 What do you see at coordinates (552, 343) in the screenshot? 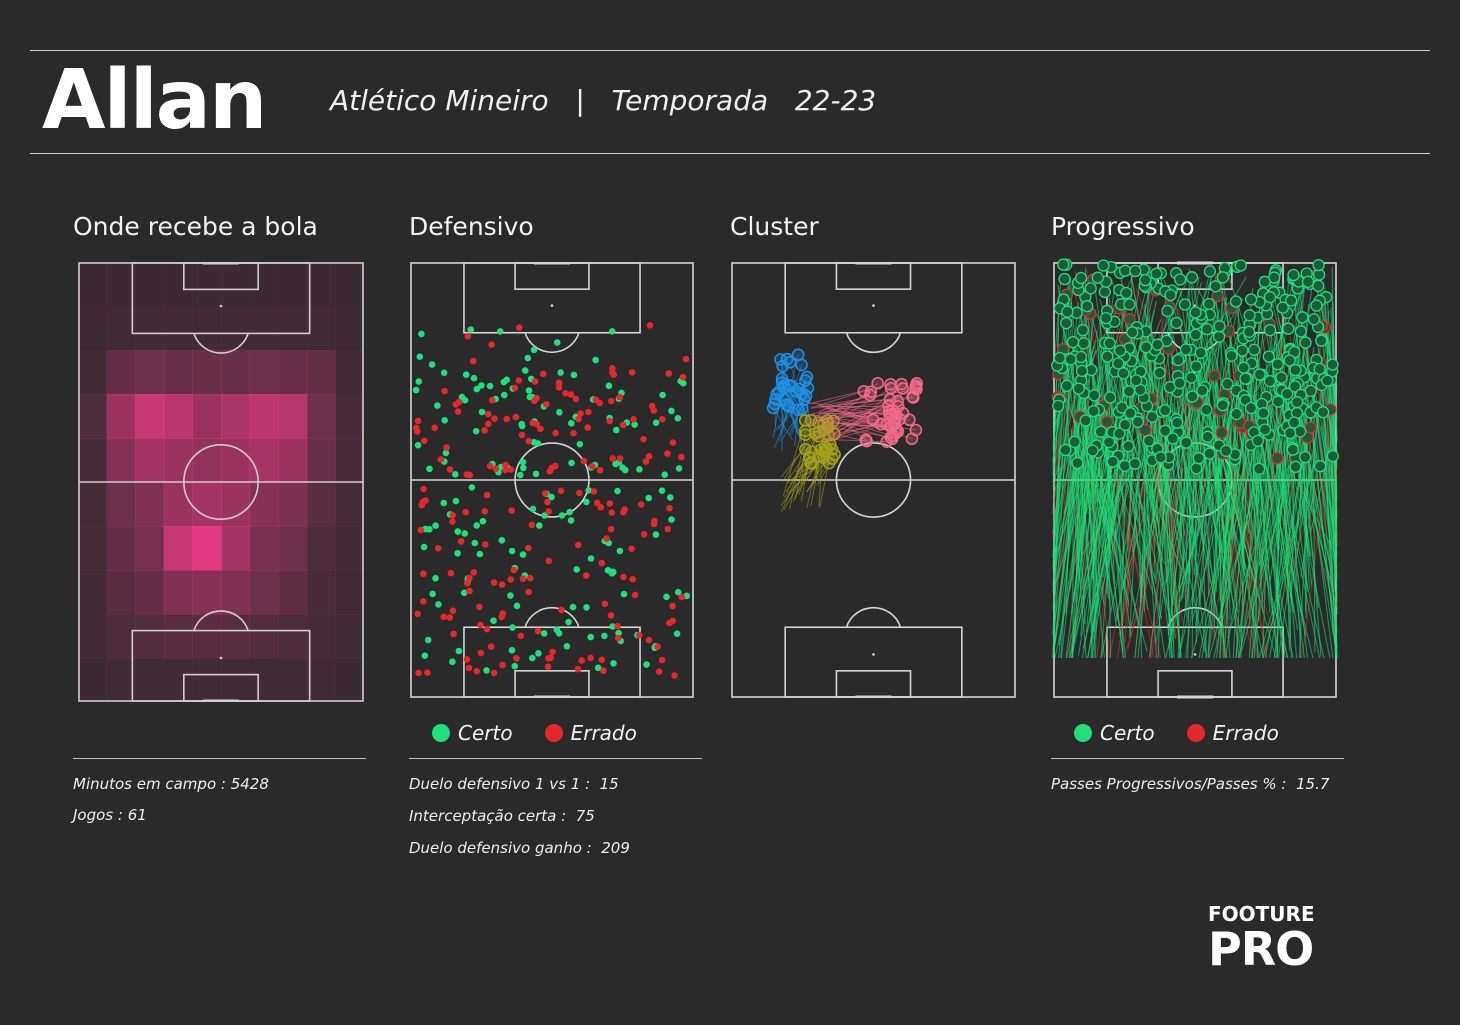
I see `top-penalty-arc` at bounding box center [552, 343].